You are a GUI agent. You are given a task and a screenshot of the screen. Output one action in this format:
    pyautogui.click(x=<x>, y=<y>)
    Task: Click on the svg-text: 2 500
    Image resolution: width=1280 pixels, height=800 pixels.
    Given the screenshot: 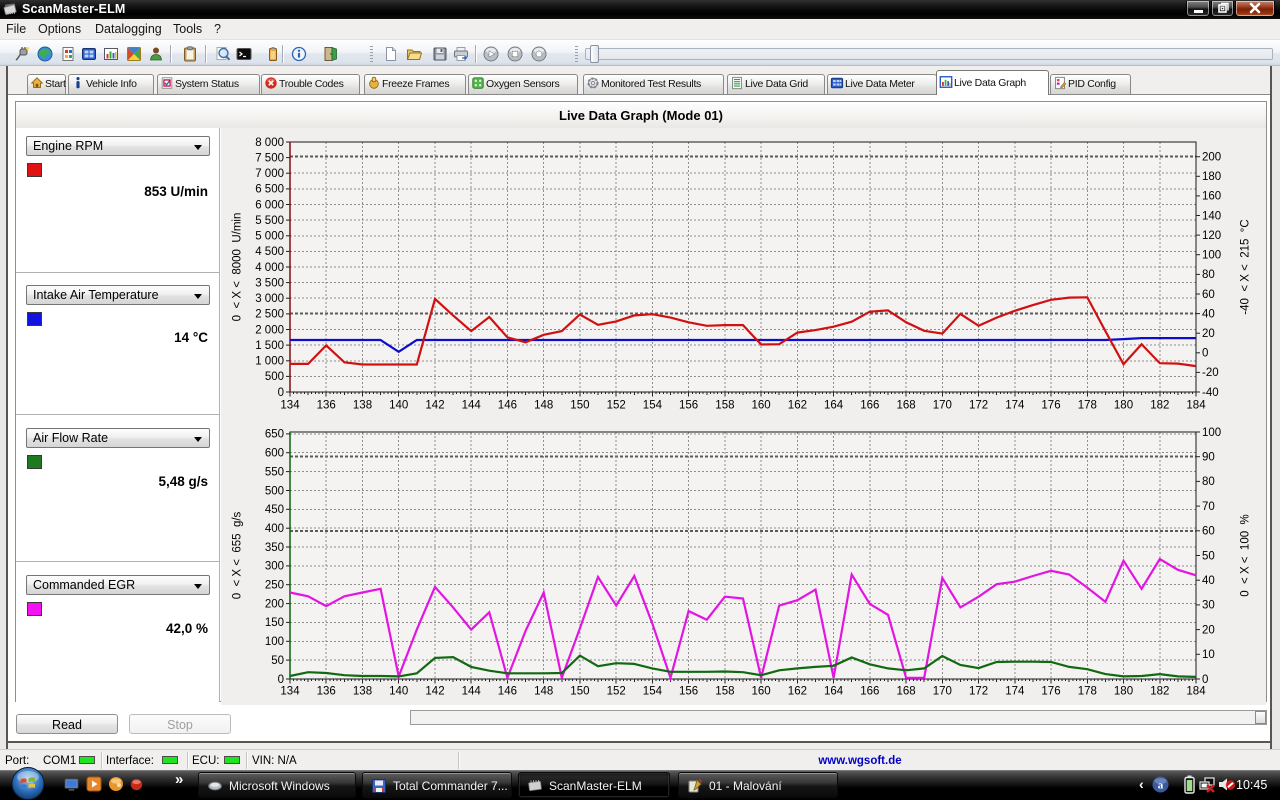 What is the action you would take?
    pyautogui.click(x=269, y=315)
    